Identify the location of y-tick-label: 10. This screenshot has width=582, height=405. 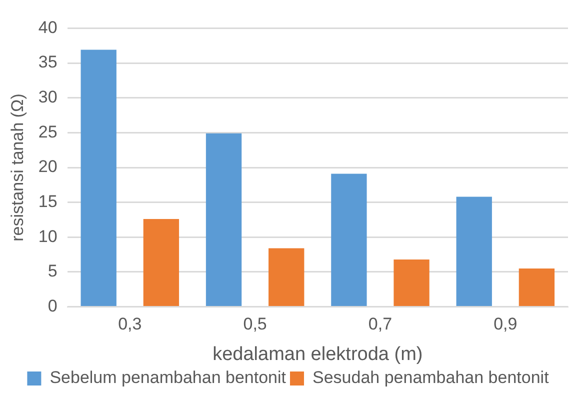
(48, 236).